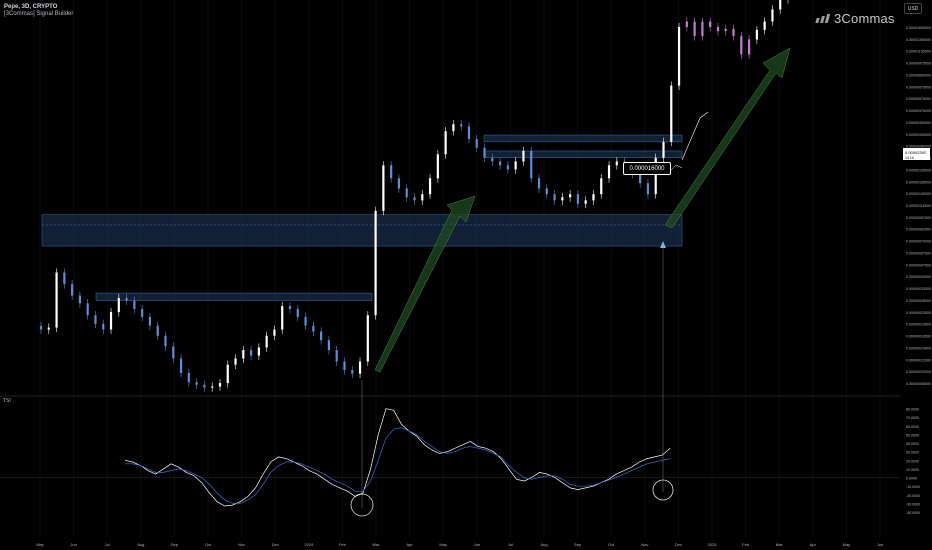 The image size is (932, 550). Describe the element at coordinates (409, 544) in the screenshot. I see `time-tick-label: Apr` at that location.